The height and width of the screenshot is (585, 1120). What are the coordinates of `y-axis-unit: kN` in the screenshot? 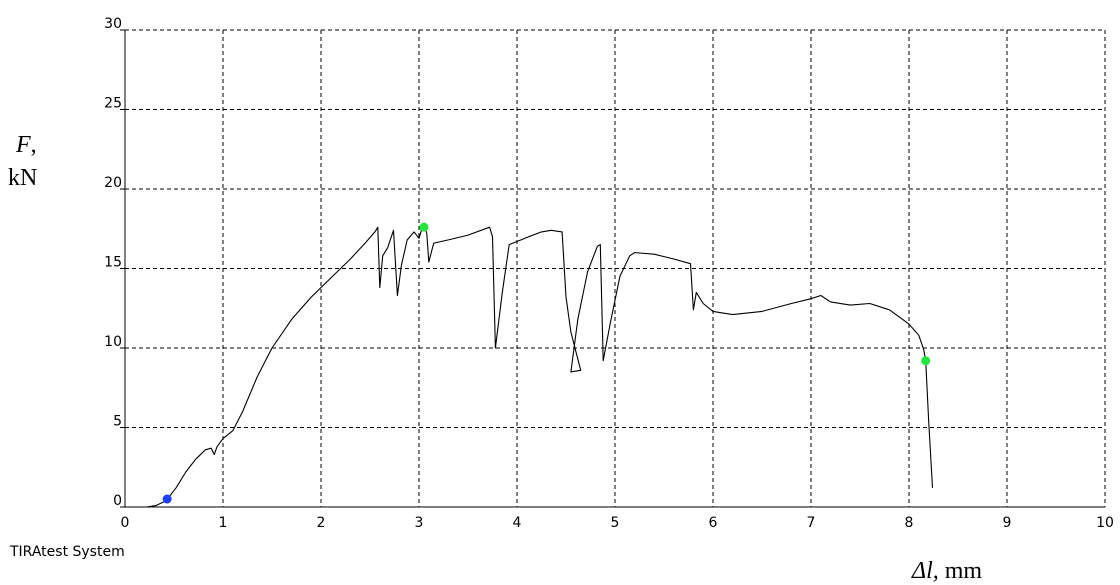 It's located at (22, 178).